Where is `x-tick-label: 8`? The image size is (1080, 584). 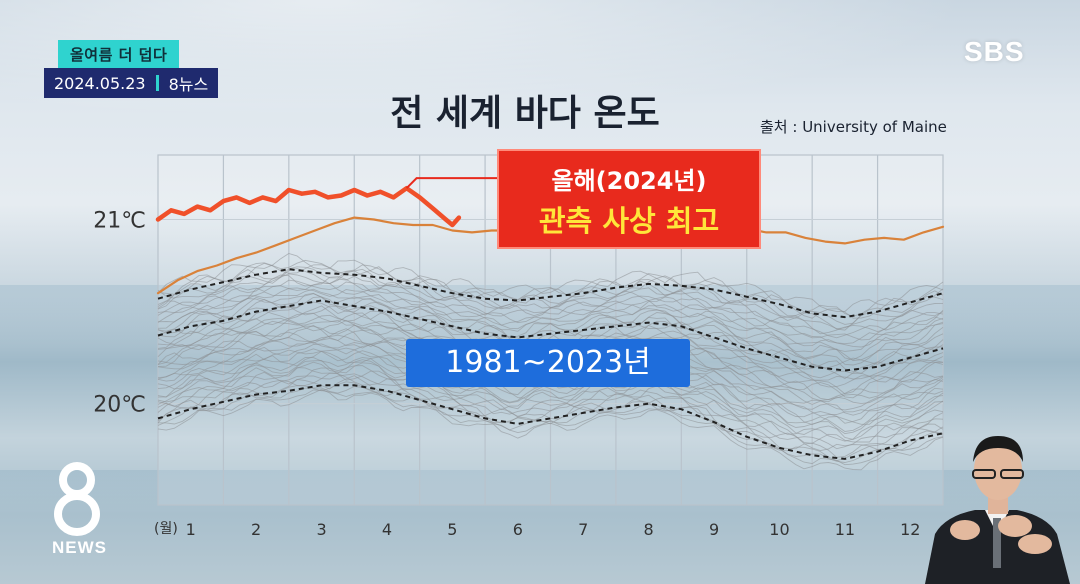
x-tick-label: 8 is located at coordinates (649, 529).